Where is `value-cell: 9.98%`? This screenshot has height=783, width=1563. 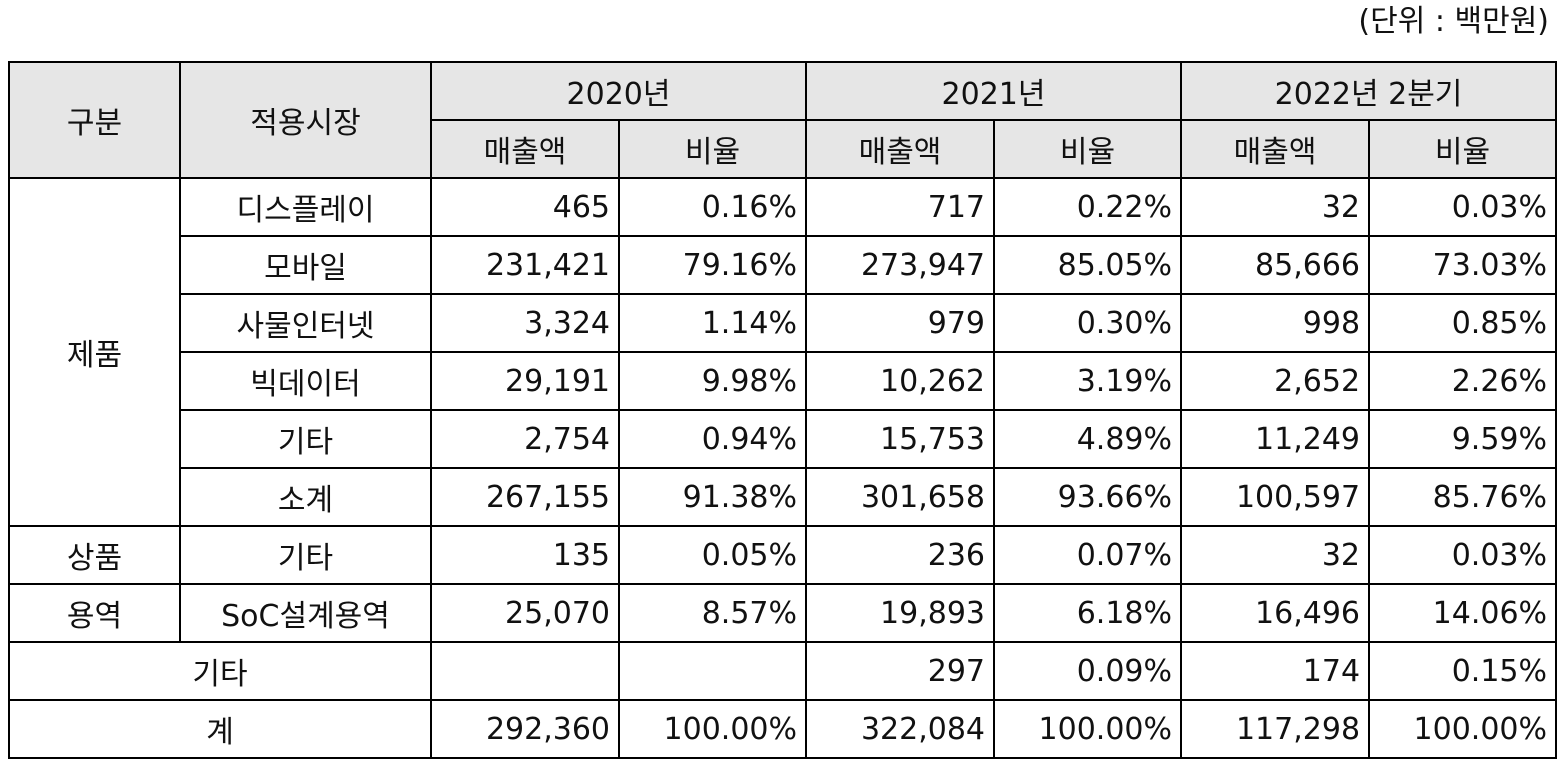
value-cell: 9.98% is located at coordinates (712, 381).